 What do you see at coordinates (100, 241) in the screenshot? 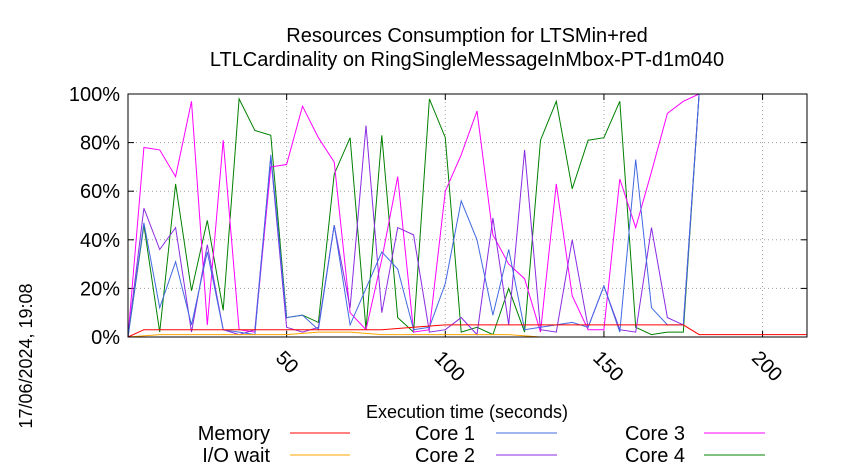
I see `y-tick-label: 40%` at bounding box center [100, 241].